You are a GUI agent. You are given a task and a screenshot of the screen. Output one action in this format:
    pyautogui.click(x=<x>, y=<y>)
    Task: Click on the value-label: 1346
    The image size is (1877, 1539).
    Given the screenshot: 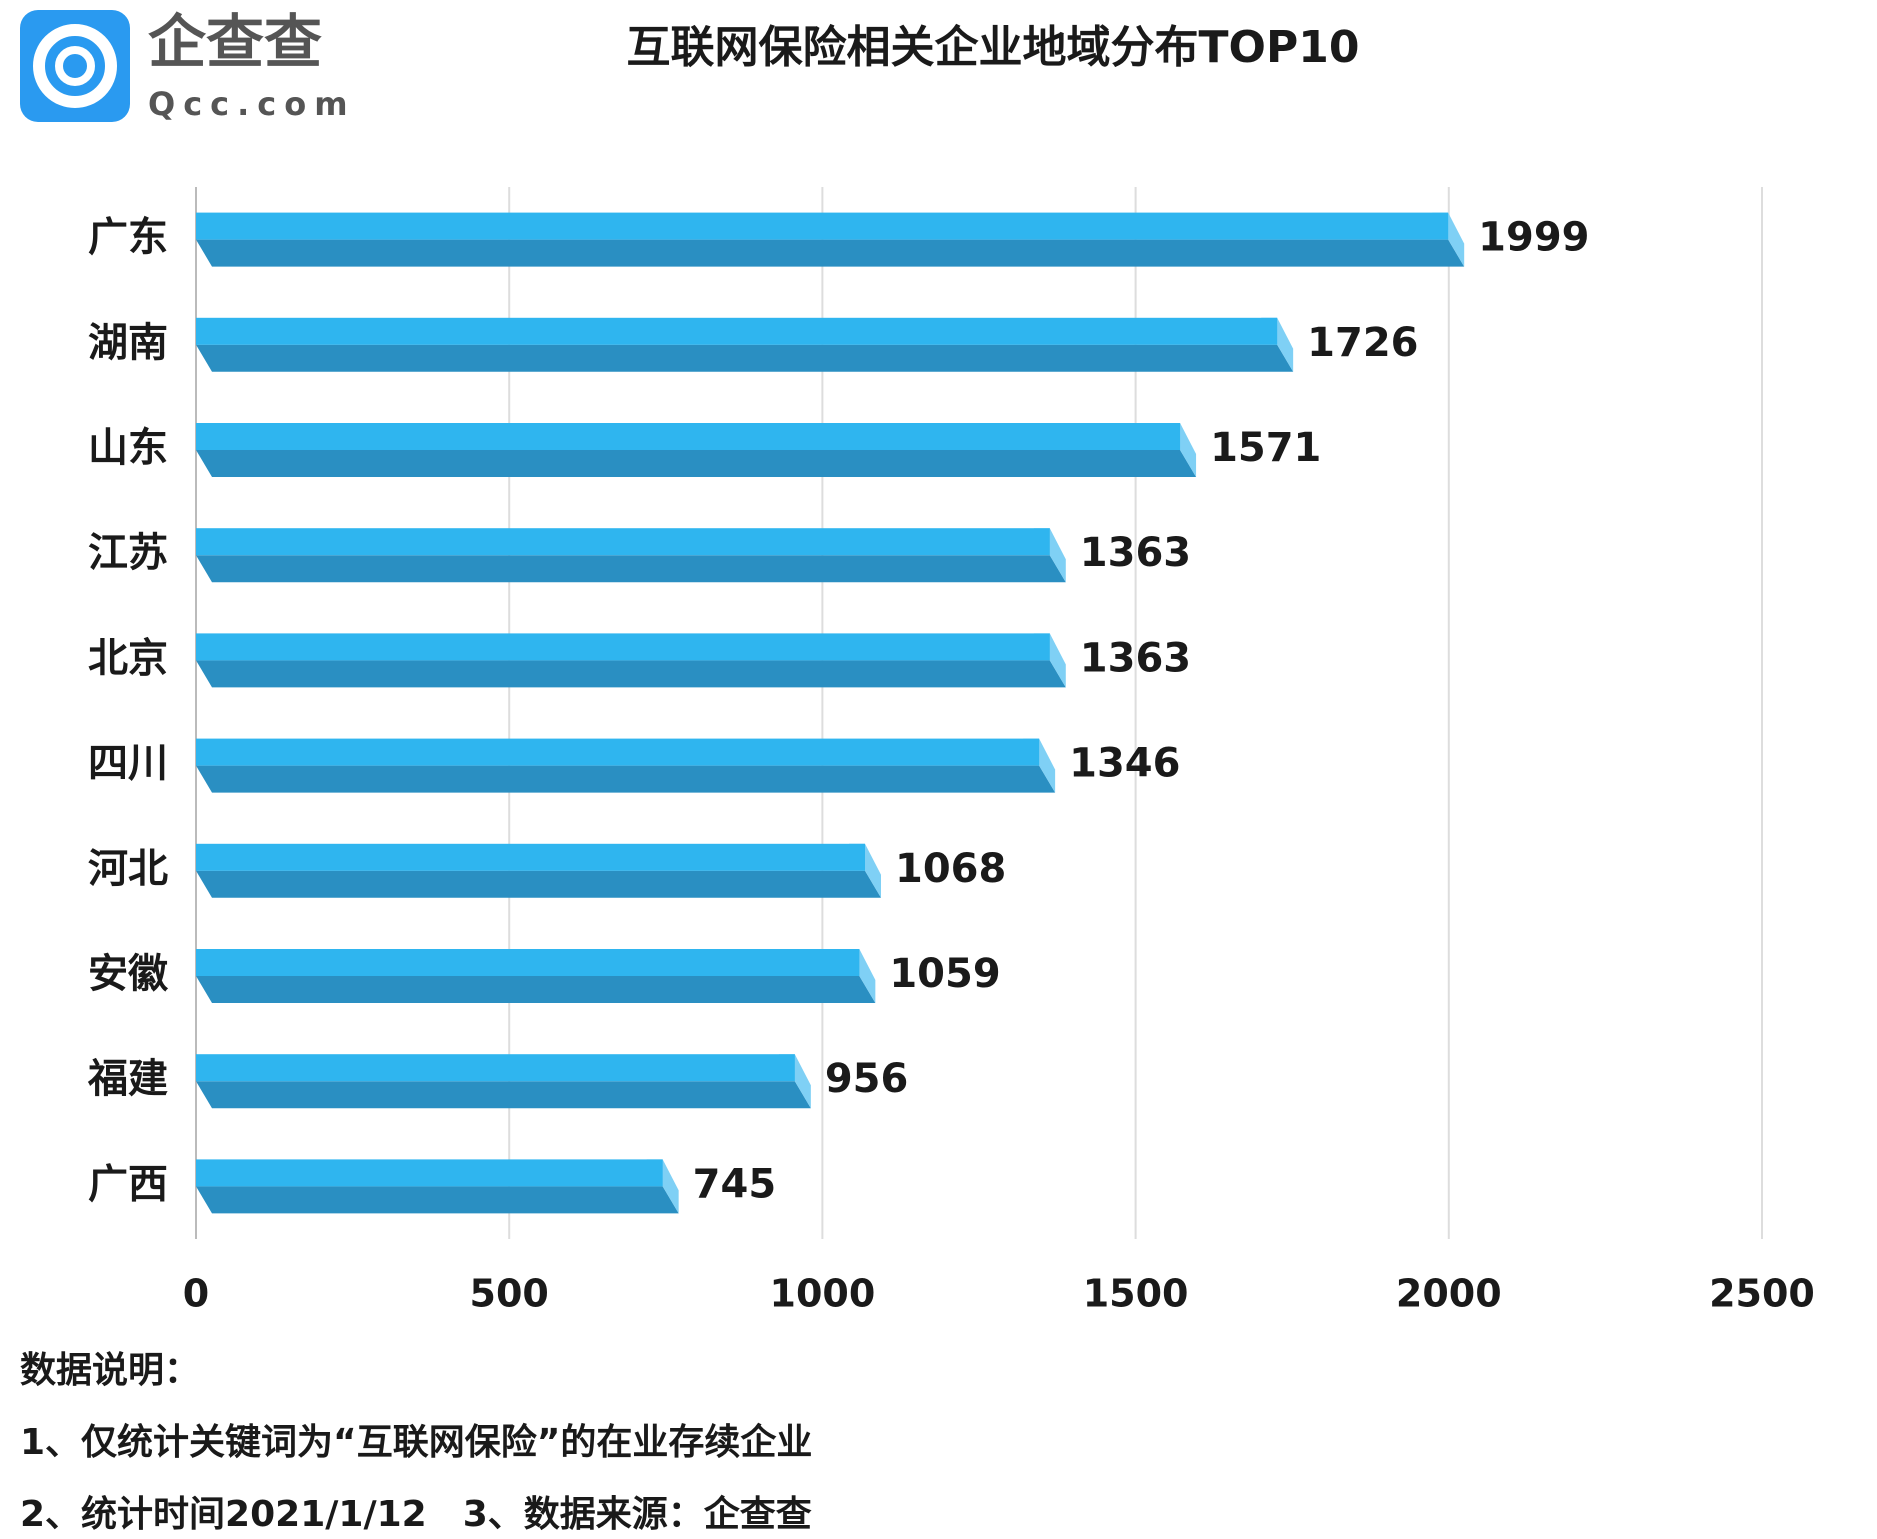 What is the action you would take?
    pyautogui.click(x=1124, y=764)
    